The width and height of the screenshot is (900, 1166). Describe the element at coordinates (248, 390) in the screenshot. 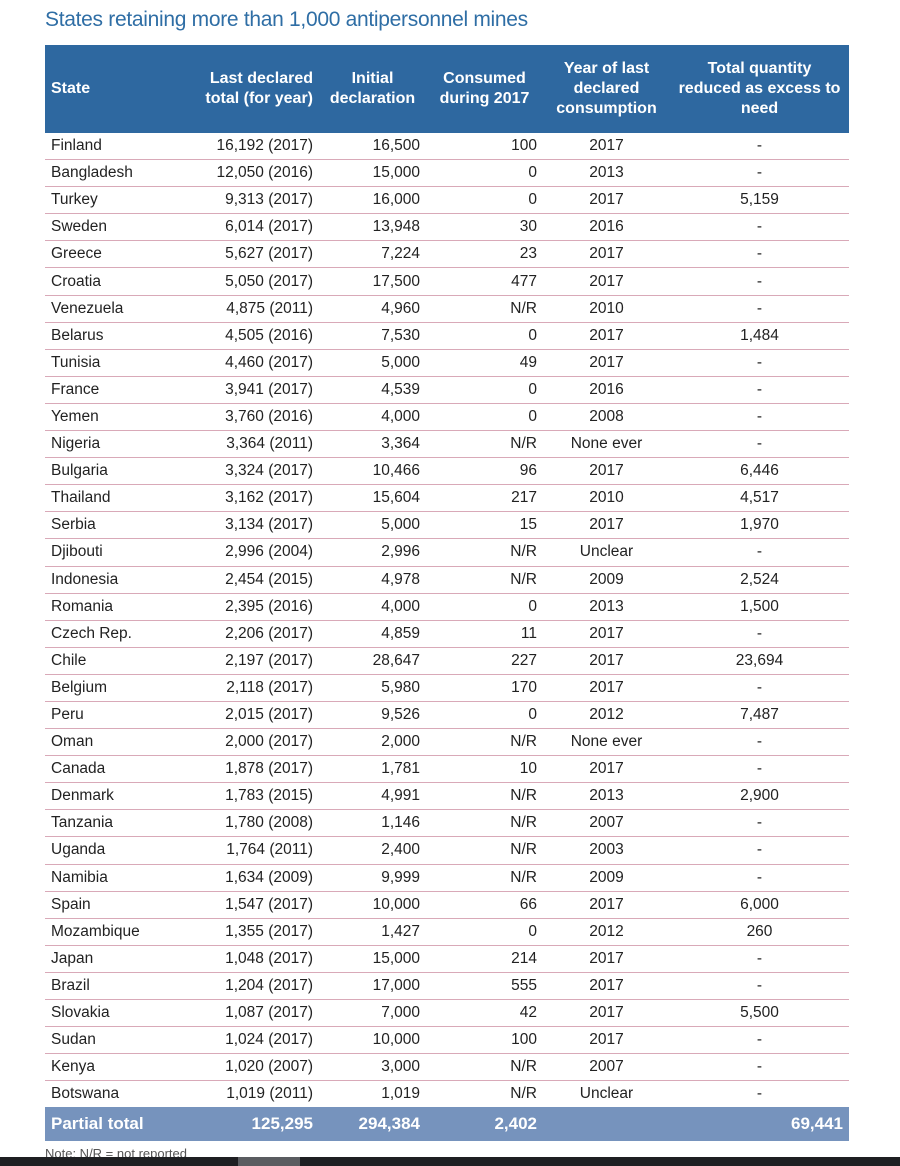

I see `cell-last-declared: 3,941 (2017)` at that location.